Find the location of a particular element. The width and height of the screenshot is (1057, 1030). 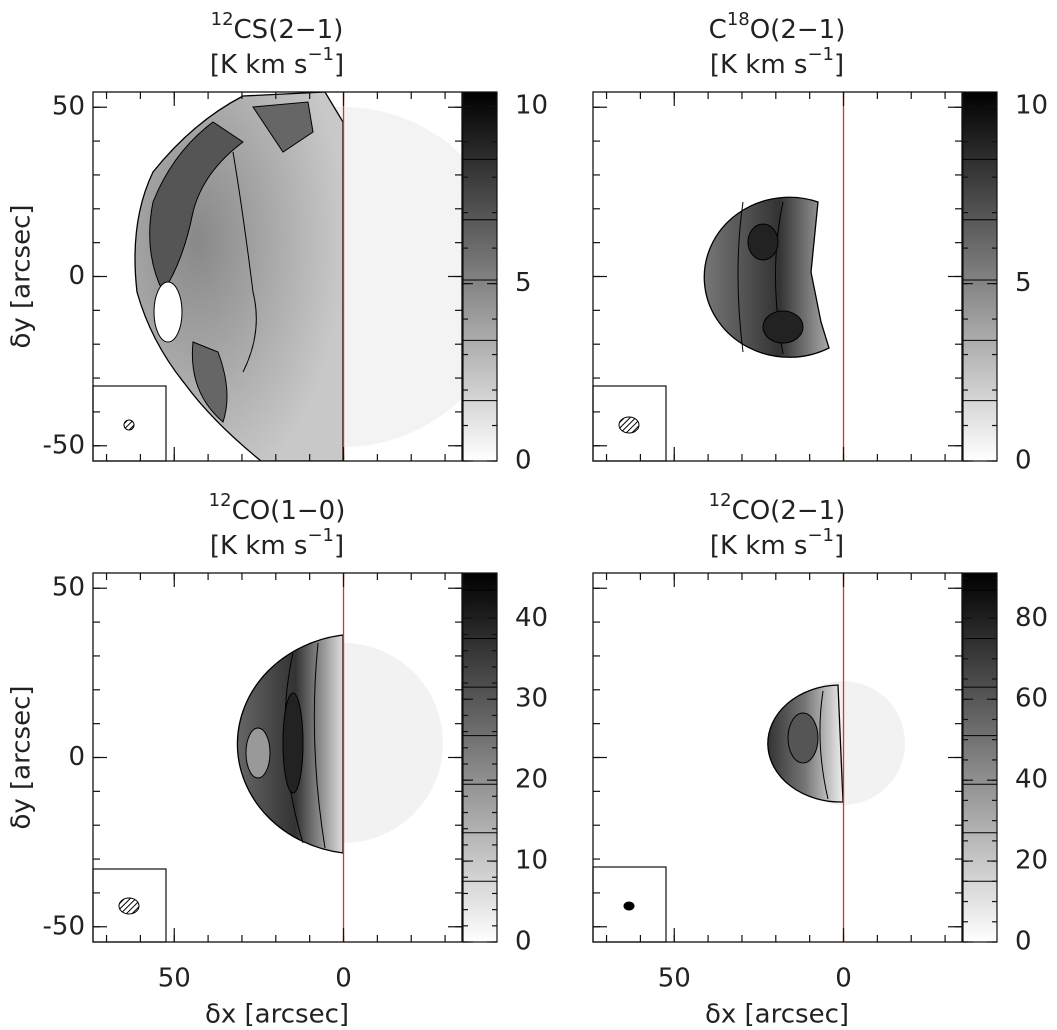

title-part: CO(2−1) is located at coordinates (789, 511).